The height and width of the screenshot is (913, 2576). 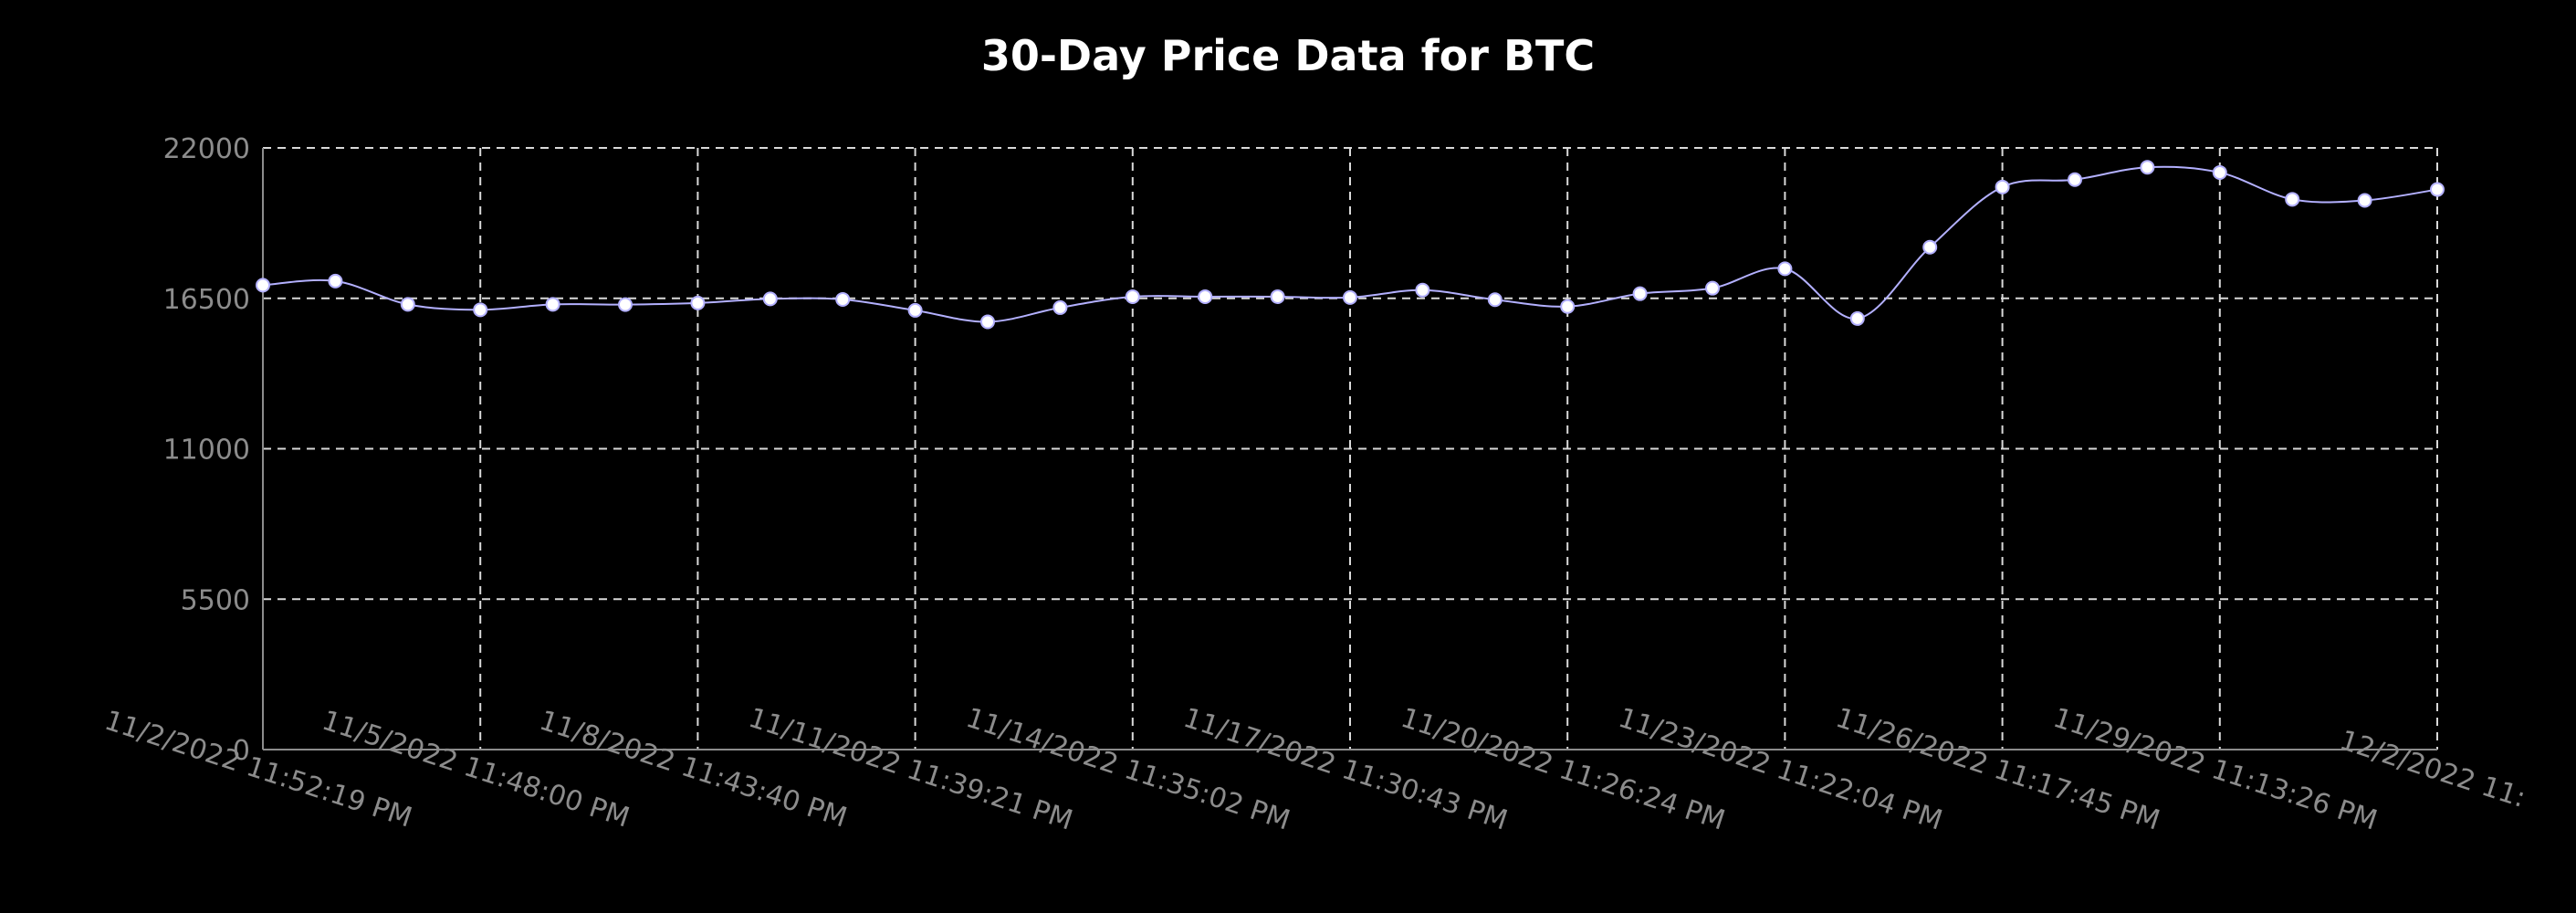 I want to click on y-tick-label: 11000, so click(x=207, y=451).